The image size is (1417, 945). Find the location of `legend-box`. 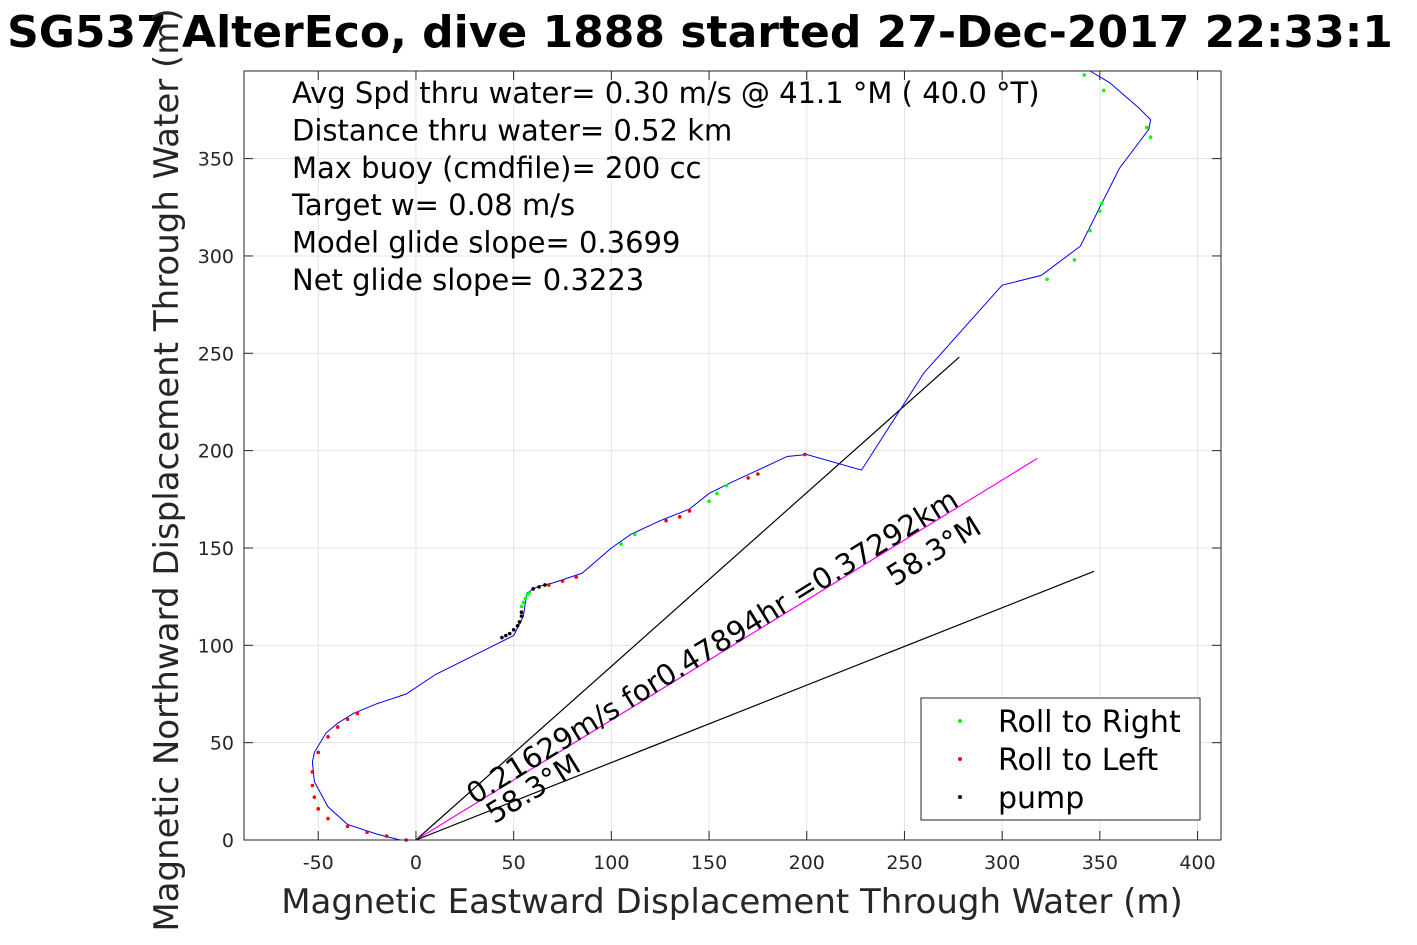

legend-box is located at coordinates (1060, 759).